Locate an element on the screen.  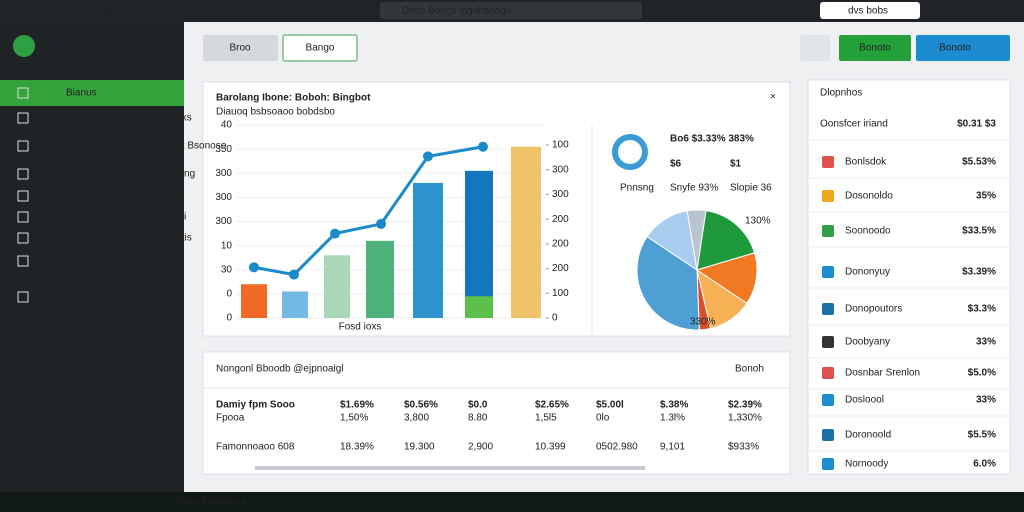
search-text: Doso Bobgs ipgobanogo is located at coordinates (457, 11).